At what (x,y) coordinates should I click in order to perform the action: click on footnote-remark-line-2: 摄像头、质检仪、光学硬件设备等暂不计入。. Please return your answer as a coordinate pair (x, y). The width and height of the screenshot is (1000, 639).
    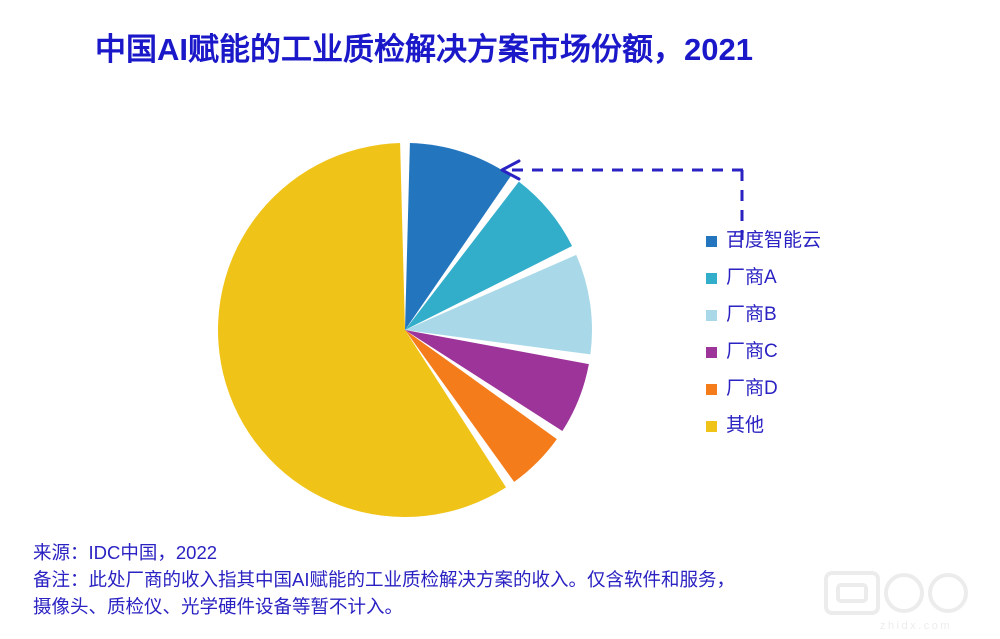
    Looking at the image, I should click on (218, 606).